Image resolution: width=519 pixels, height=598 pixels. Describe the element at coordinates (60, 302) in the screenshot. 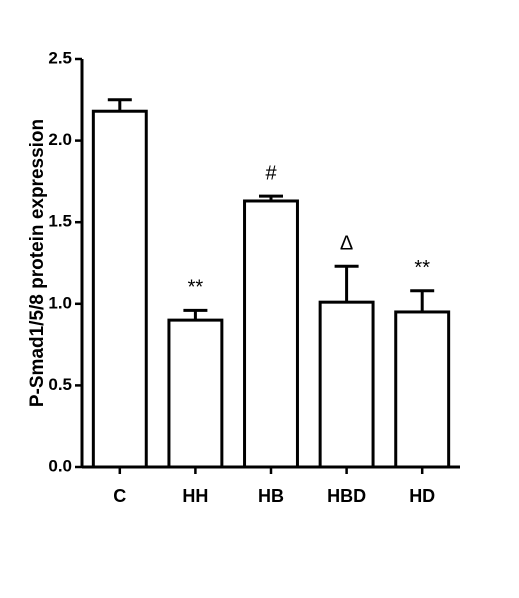

I see `y-tick-label: 1.0` at that location.